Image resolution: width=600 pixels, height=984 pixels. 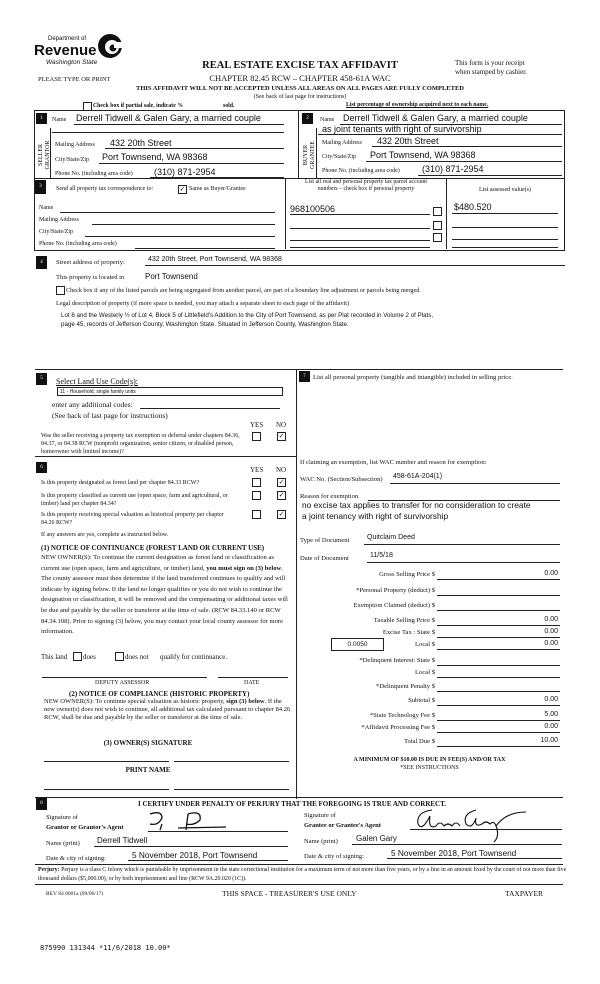 What do you see at coordinates (141, 143) in the screenshot?
I see `seller-mailing-field: 432 20th Street` at bounding box center [141, 143].